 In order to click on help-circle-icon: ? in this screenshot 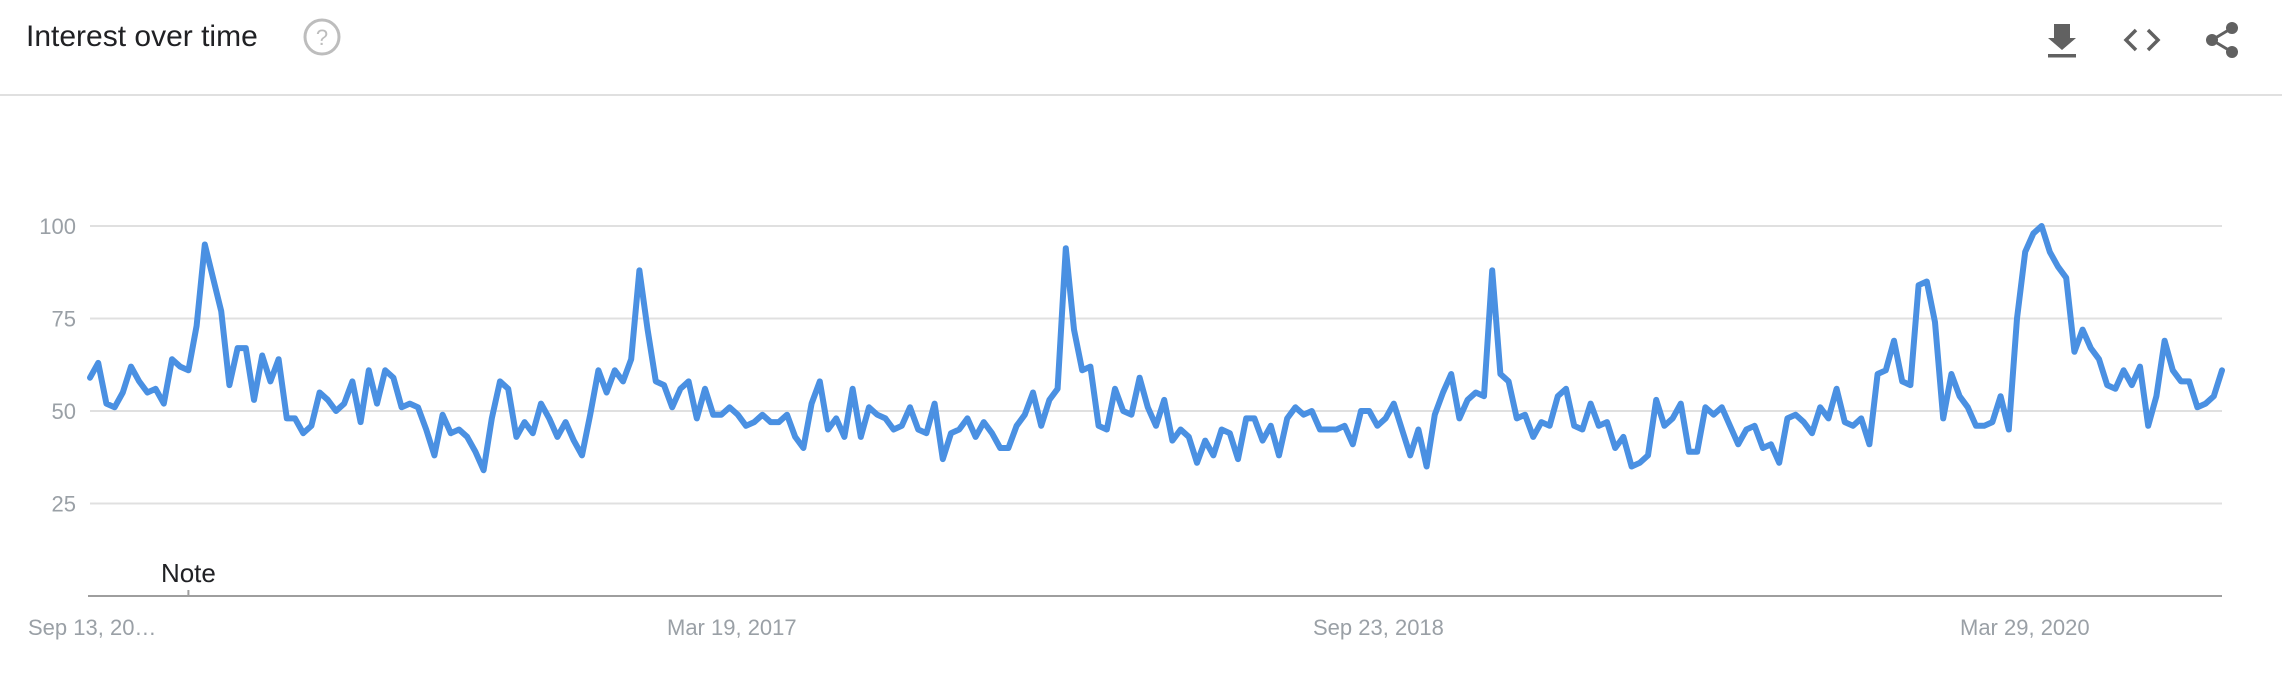, I will do `click(322, 37)`.